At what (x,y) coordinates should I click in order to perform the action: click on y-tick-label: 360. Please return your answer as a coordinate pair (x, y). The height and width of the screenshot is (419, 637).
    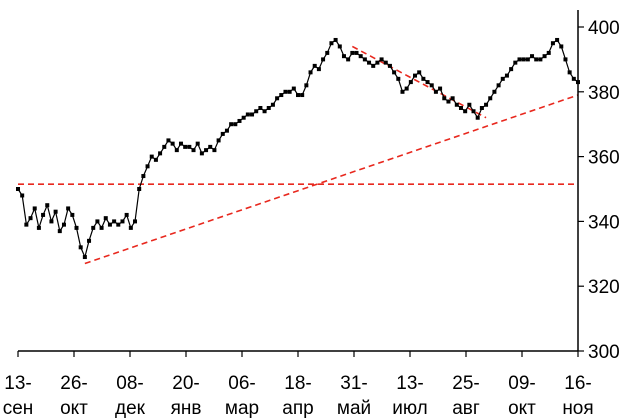
    Looking at the image, I should click on (604, 158).